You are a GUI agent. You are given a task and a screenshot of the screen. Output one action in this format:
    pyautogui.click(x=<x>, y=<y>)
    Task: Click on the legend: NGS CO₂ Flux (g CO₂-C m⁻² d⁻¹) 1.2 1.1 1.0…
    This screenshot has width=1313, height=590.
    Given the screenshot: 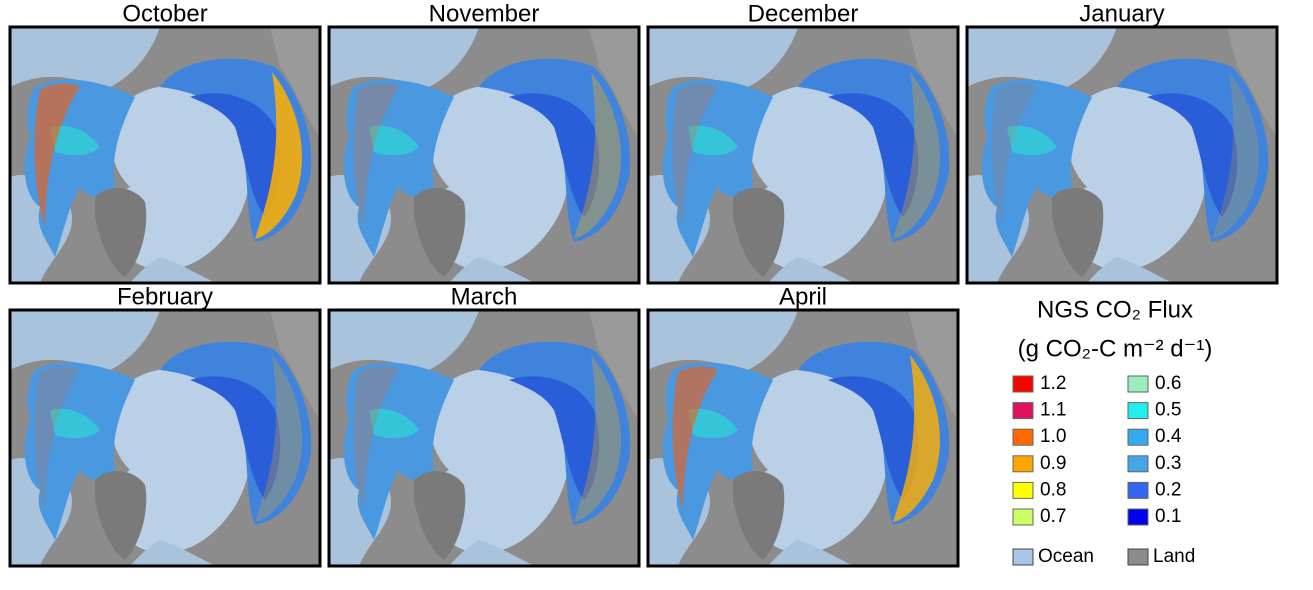 What is the action you would take?
    pyautogui.click(x=1112, y=431)
    